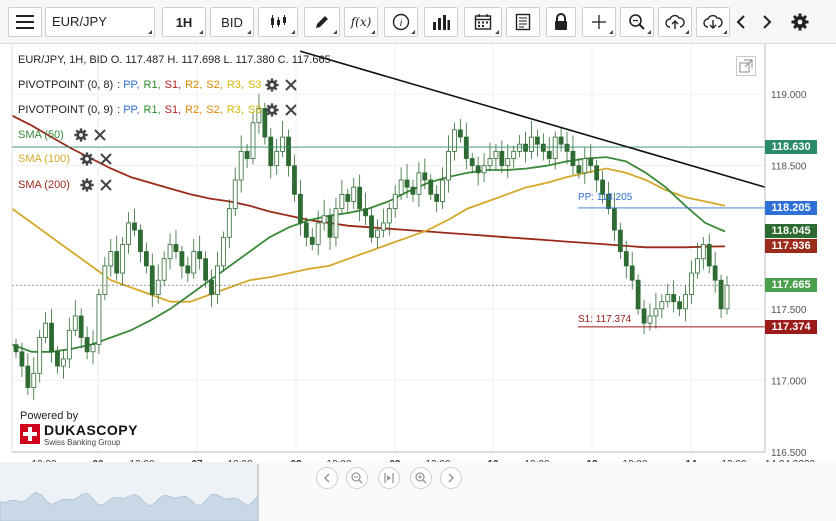  What do you see at coordinates (389, 478) in the screenshot?
I see `reset-button` at bounding box center [389, 478].